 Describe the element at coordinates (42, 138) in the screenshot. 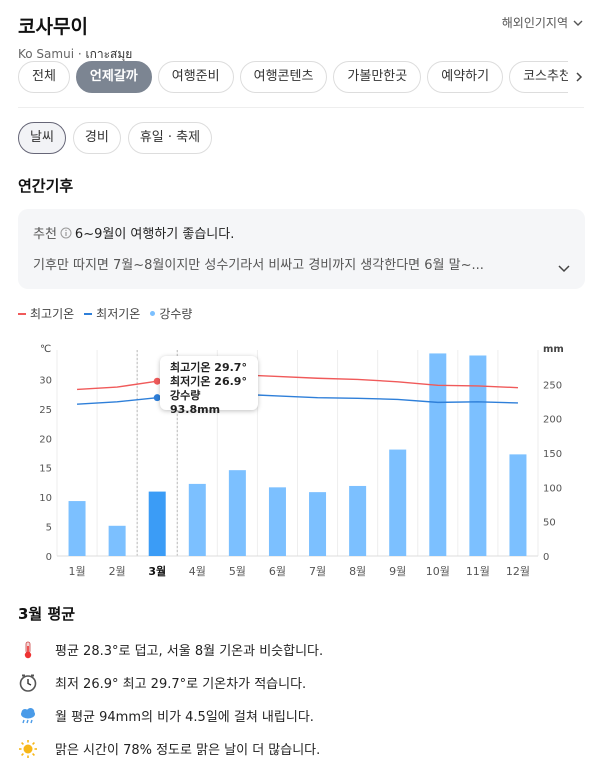

I see `subtab-weather: 날씨` at that location.